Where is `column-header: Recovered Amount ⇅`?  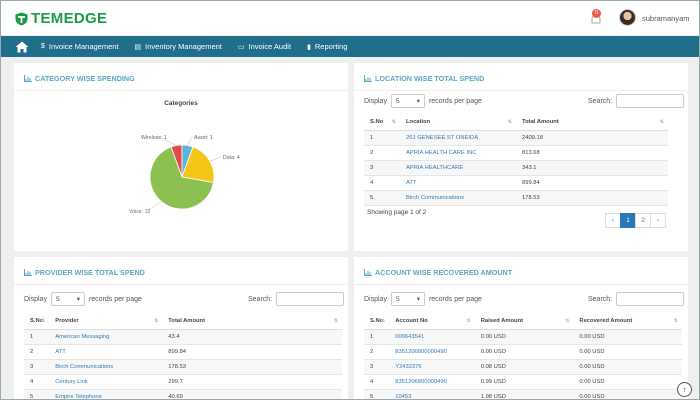
column-header: Recovered Amount ⇅ is located at coordinates (627, 322).